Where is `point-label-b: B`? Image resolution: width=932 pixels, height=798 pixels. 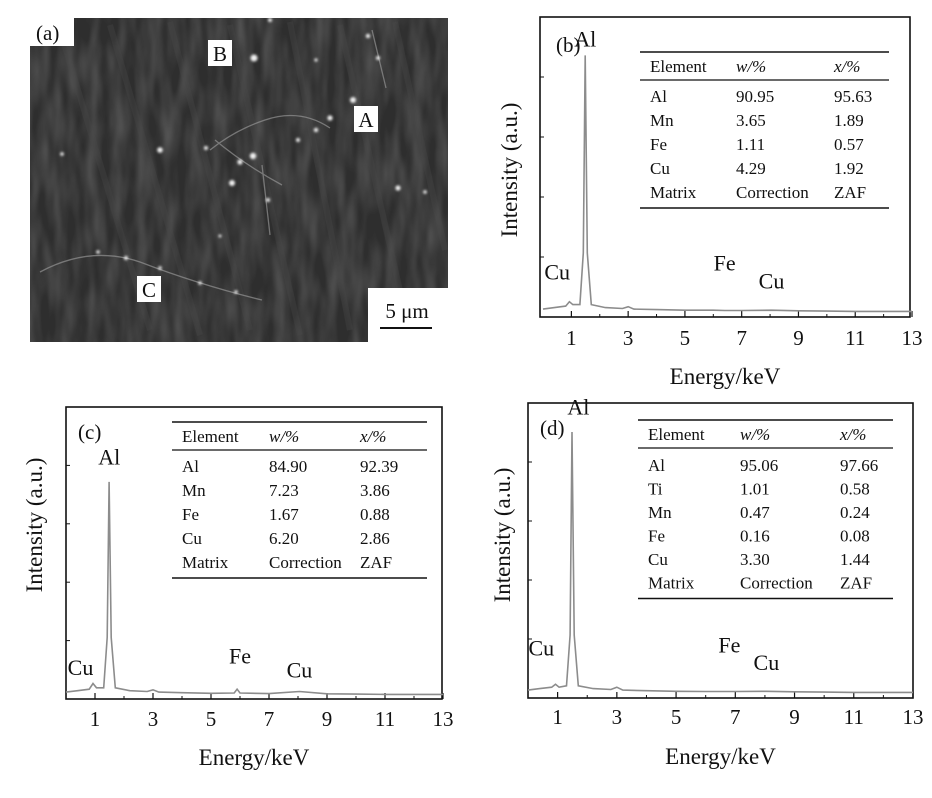
point-label-b: B is located at coordinates (220, 54).